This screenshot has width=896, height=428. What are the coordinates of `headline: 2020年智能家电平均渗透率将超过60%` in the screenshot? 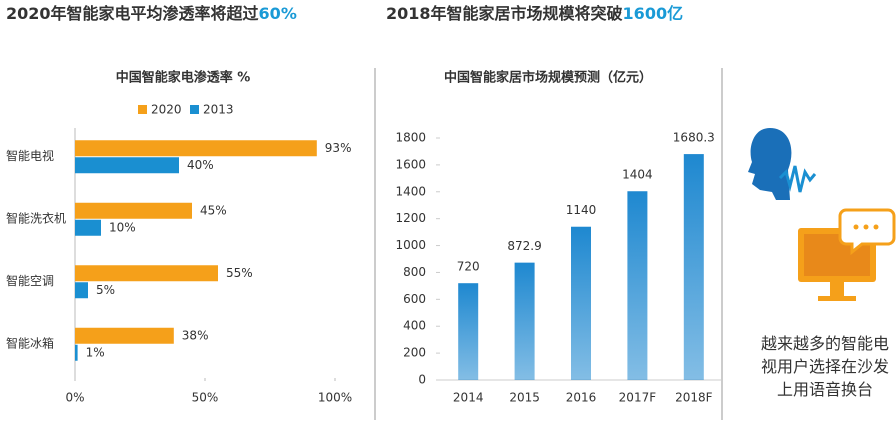 It's located at (151, 13).